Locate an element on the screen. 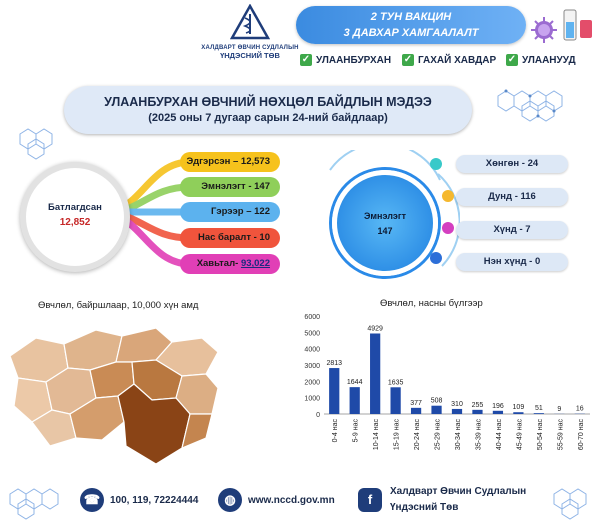 This screenshot has height=529, width=600. confirmed-value: 12,852 is located at coordinates (75, 222).